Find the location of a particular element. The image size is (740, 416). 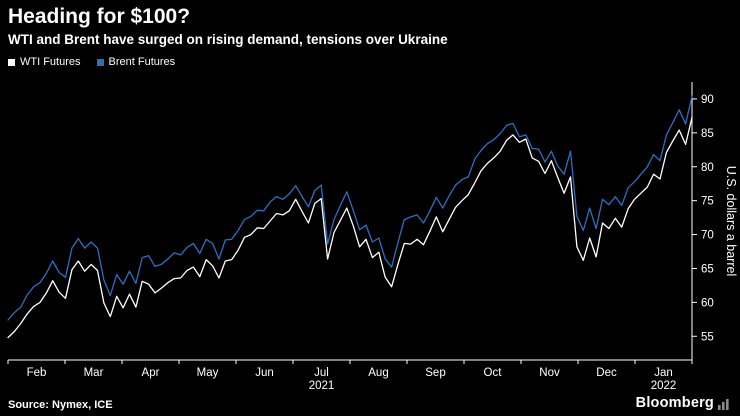

bloomberg-bars-icon is located at coordinates (723, 404).